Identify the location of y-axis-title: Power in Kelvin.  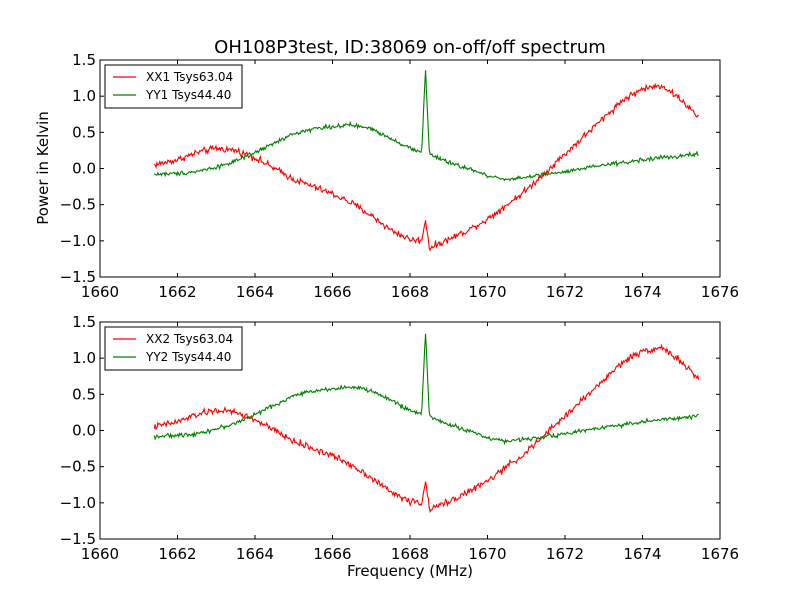
(43, 168).